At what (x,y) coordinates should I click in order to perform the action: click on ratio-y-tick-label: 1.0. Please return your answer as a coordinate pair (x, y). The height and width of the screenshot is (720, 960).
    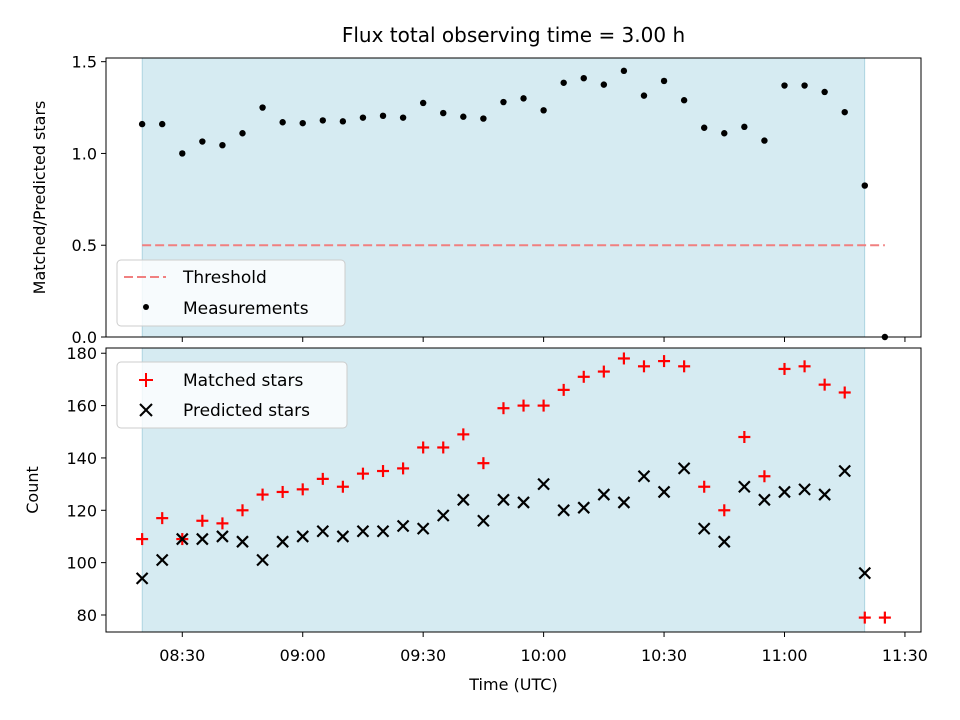
    Looking at the image, I should click on (84, 153).